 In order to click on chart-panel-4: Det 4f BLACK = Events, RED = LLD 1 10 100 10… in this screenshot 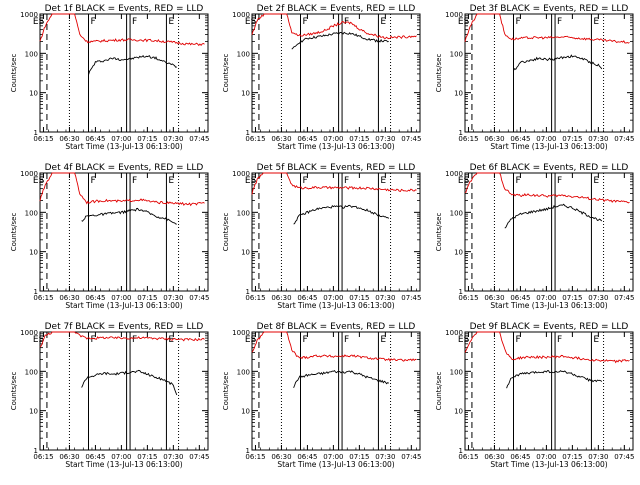, I will do `click(109, 236)`.